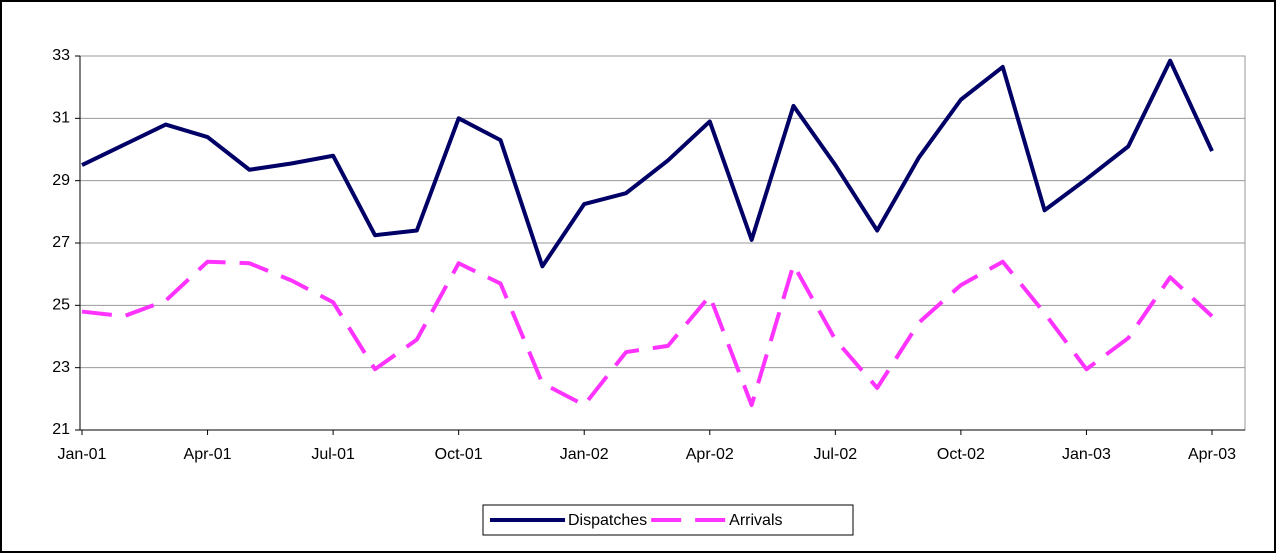 Image resolution: width=1276 pixels, height=553 pixels. What do you see at coordinates (1086, 454) in the screenshot?
I see `x-tick-label: Jan-03` at bounding box center [1086, 454].